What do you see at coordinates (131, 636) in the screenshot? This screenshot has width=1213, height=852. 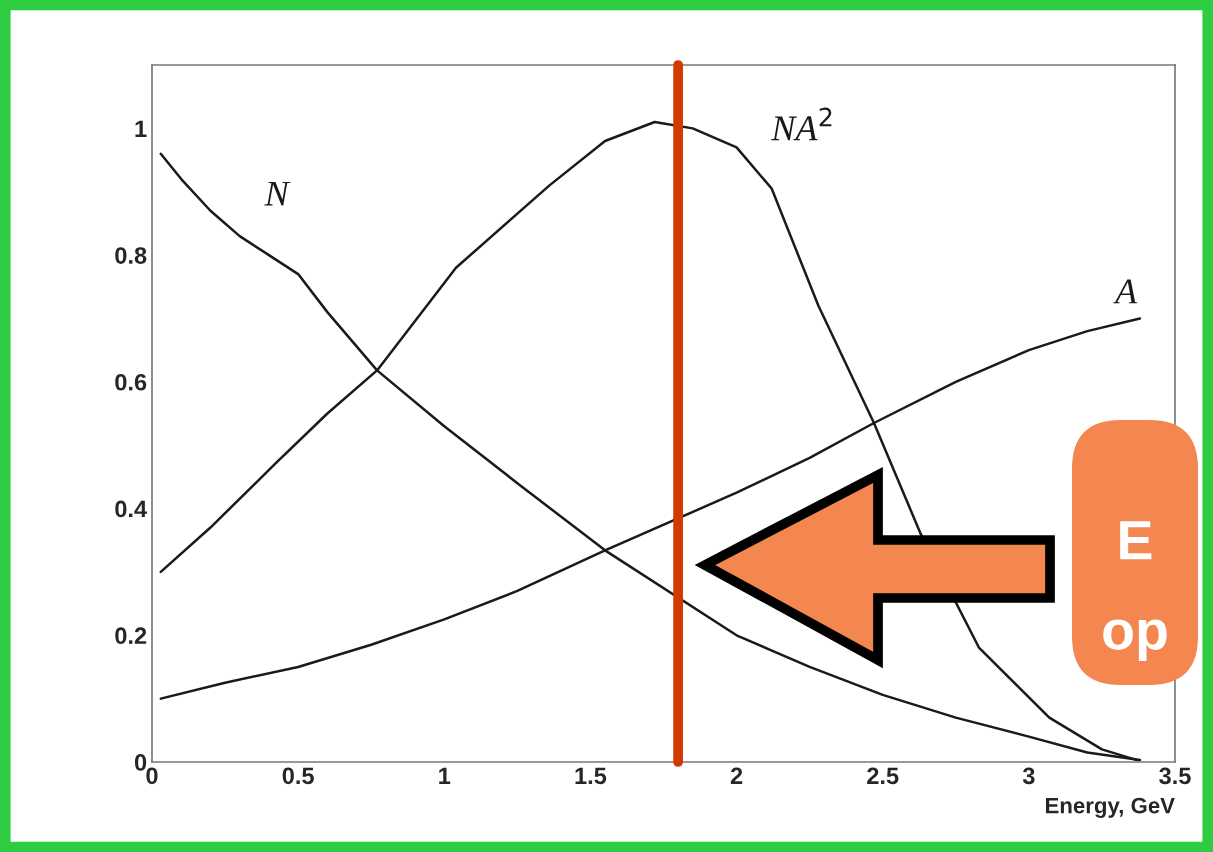 I see `y-tick-label: 0.2` at bounding box center [131, 636].